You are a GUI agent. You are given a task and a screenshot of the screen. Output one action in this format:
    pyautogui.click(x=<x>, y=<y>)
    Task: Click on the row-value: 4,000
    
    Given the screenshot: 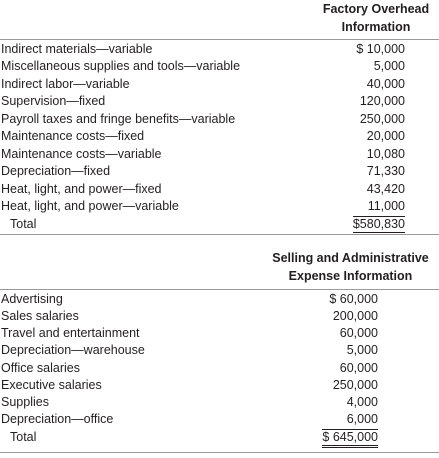 What is the action you would take?
    pyautogui.click(x=362, y=402)
    